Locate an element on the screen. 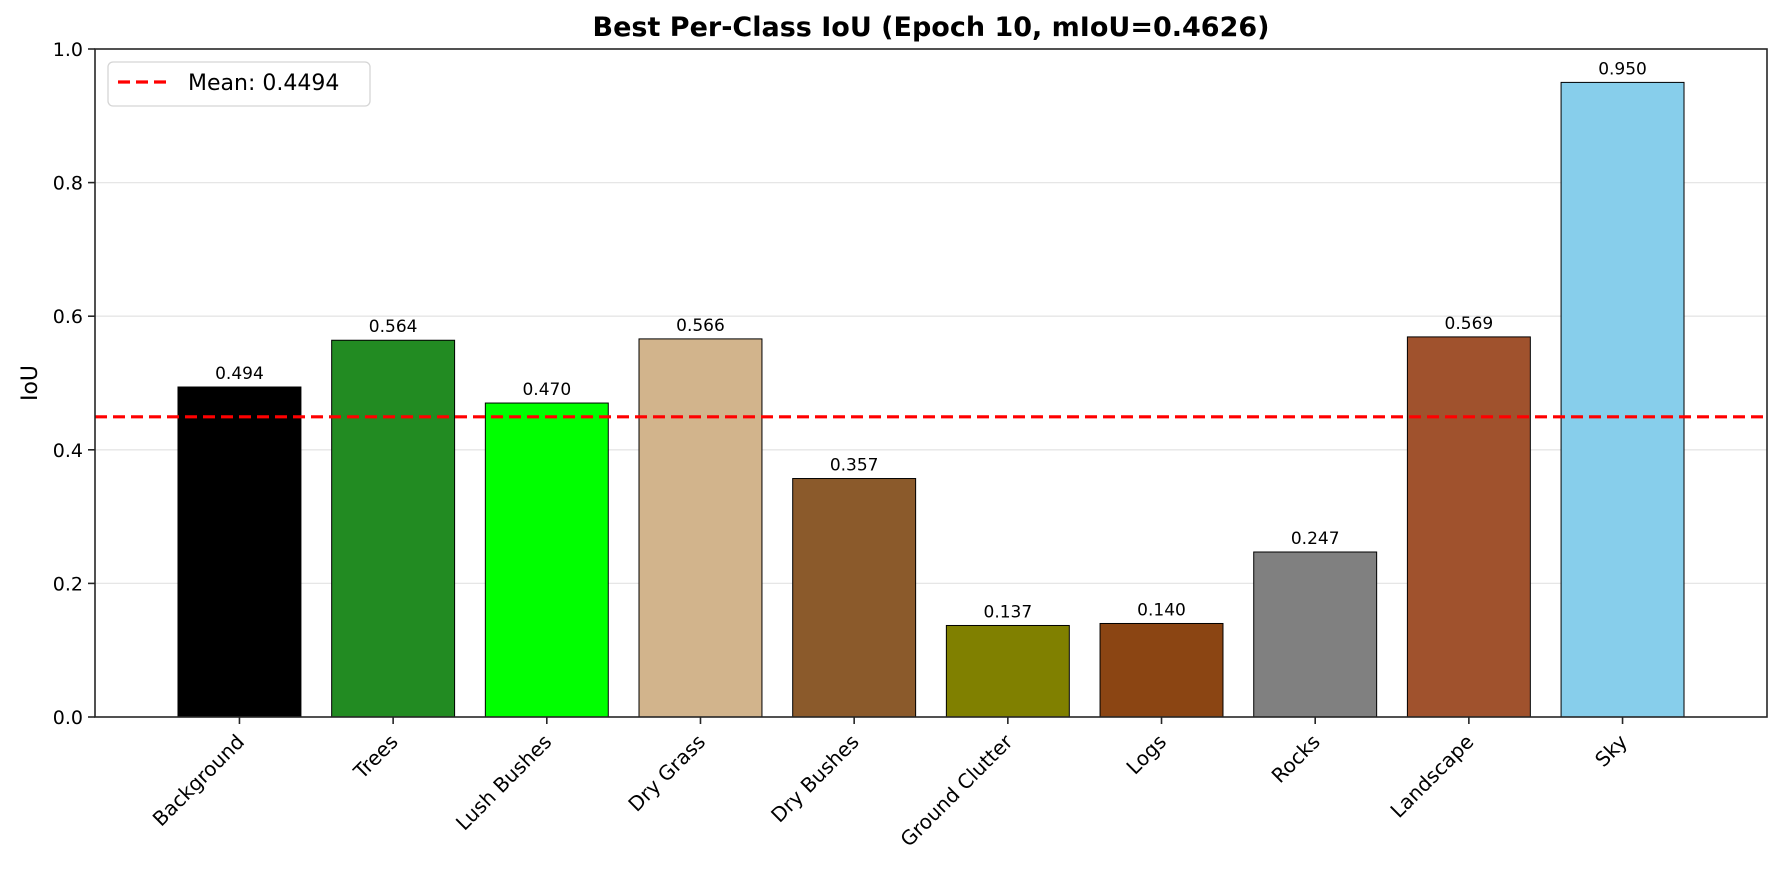 This screenshot has height=884, width=1782. x-tick-label: Dry Bushes is located at coordinates (815, 779).